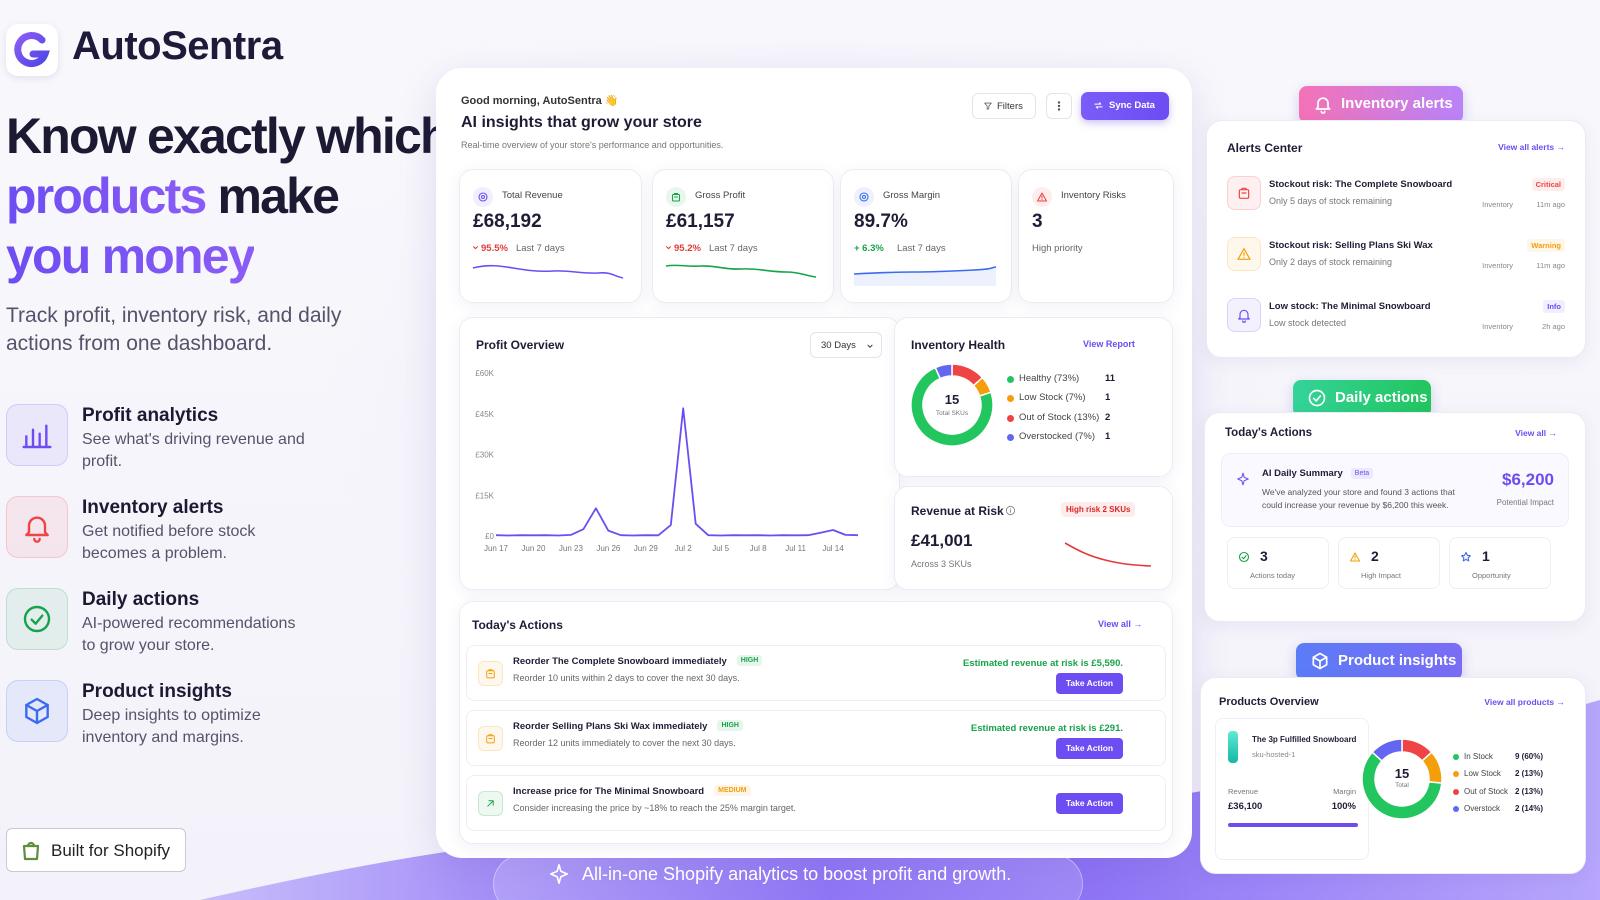 This screenshot has height=900, width=1600. What do you see at coordinates (1531, 147) in the screenshot?
I see `card-link: View all alerts →` at bounding box center [1531, 147].